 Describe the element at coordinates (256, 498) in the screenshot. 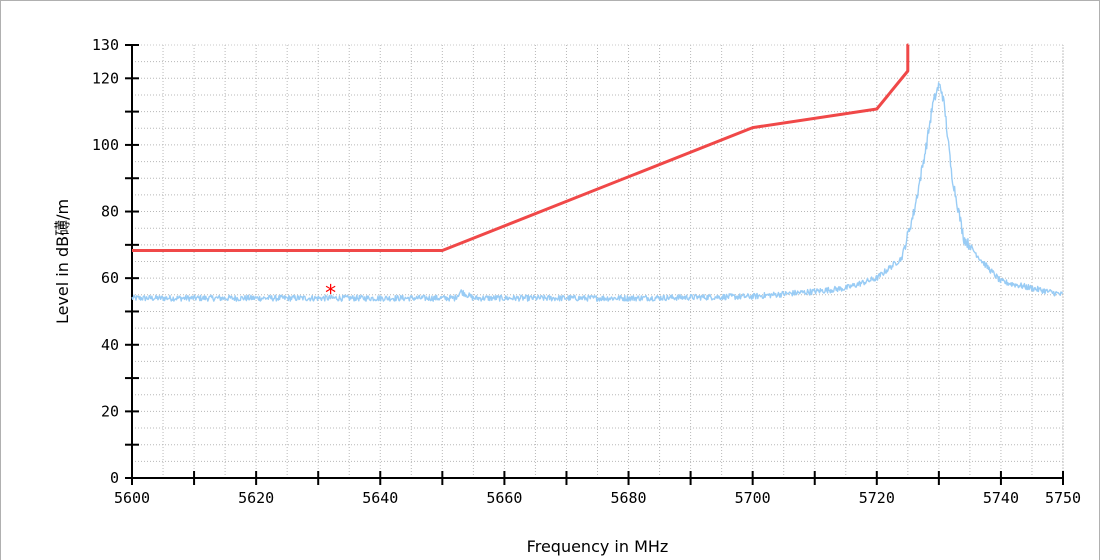

I see `x-tick-label: 5620` at that location.